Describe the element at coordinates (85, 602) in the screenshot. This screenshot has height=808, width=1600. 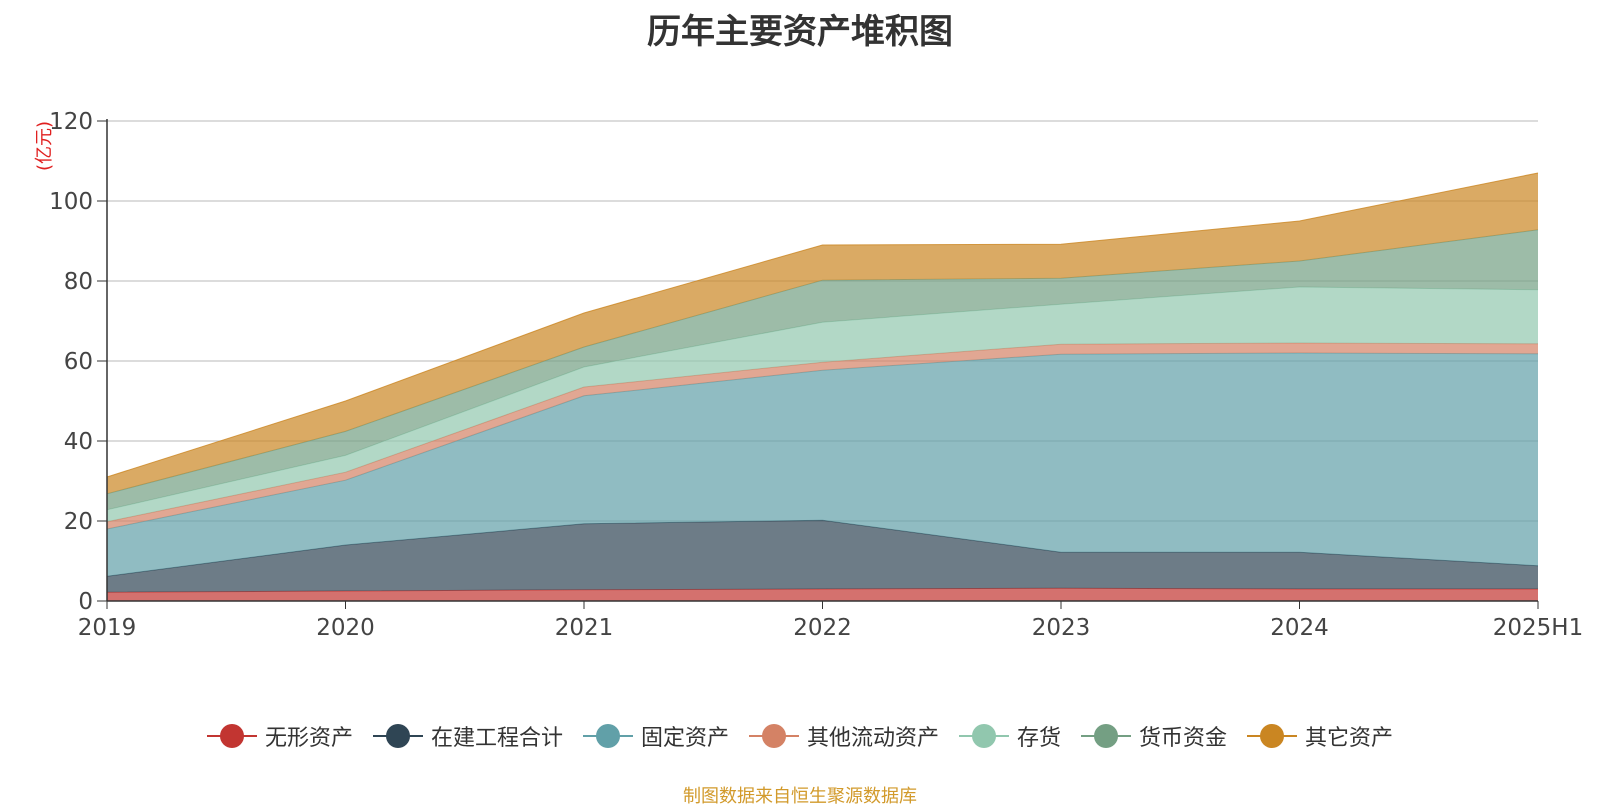
I see `y-tick-label: 0` at that location.